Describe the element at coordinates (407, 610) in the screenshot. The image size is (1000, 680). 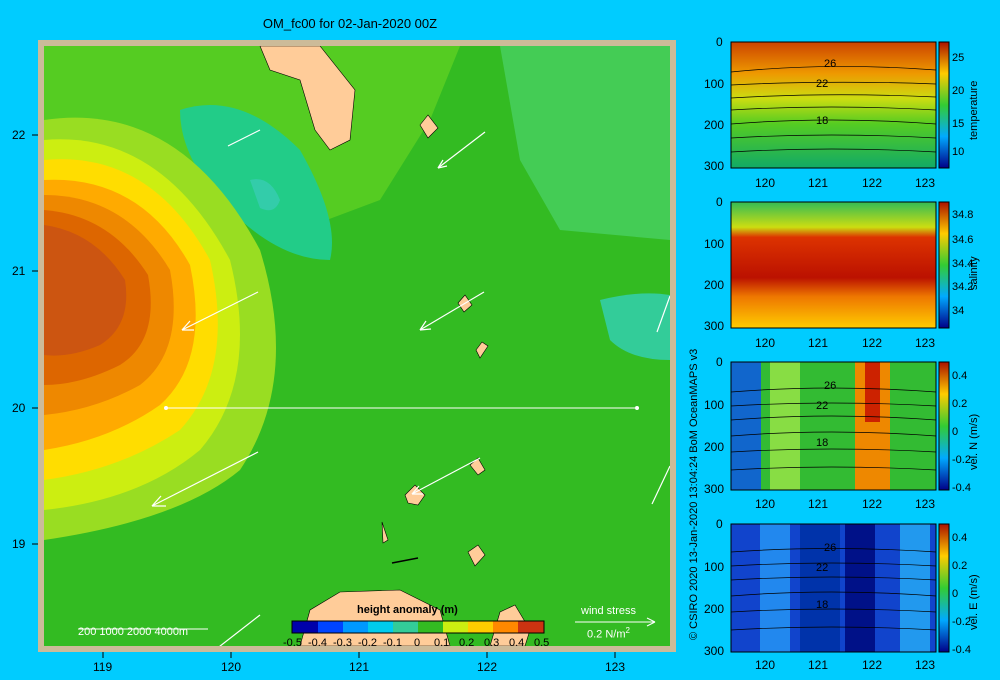
I see `colorbar-title: height anomaly (m)` at that location.